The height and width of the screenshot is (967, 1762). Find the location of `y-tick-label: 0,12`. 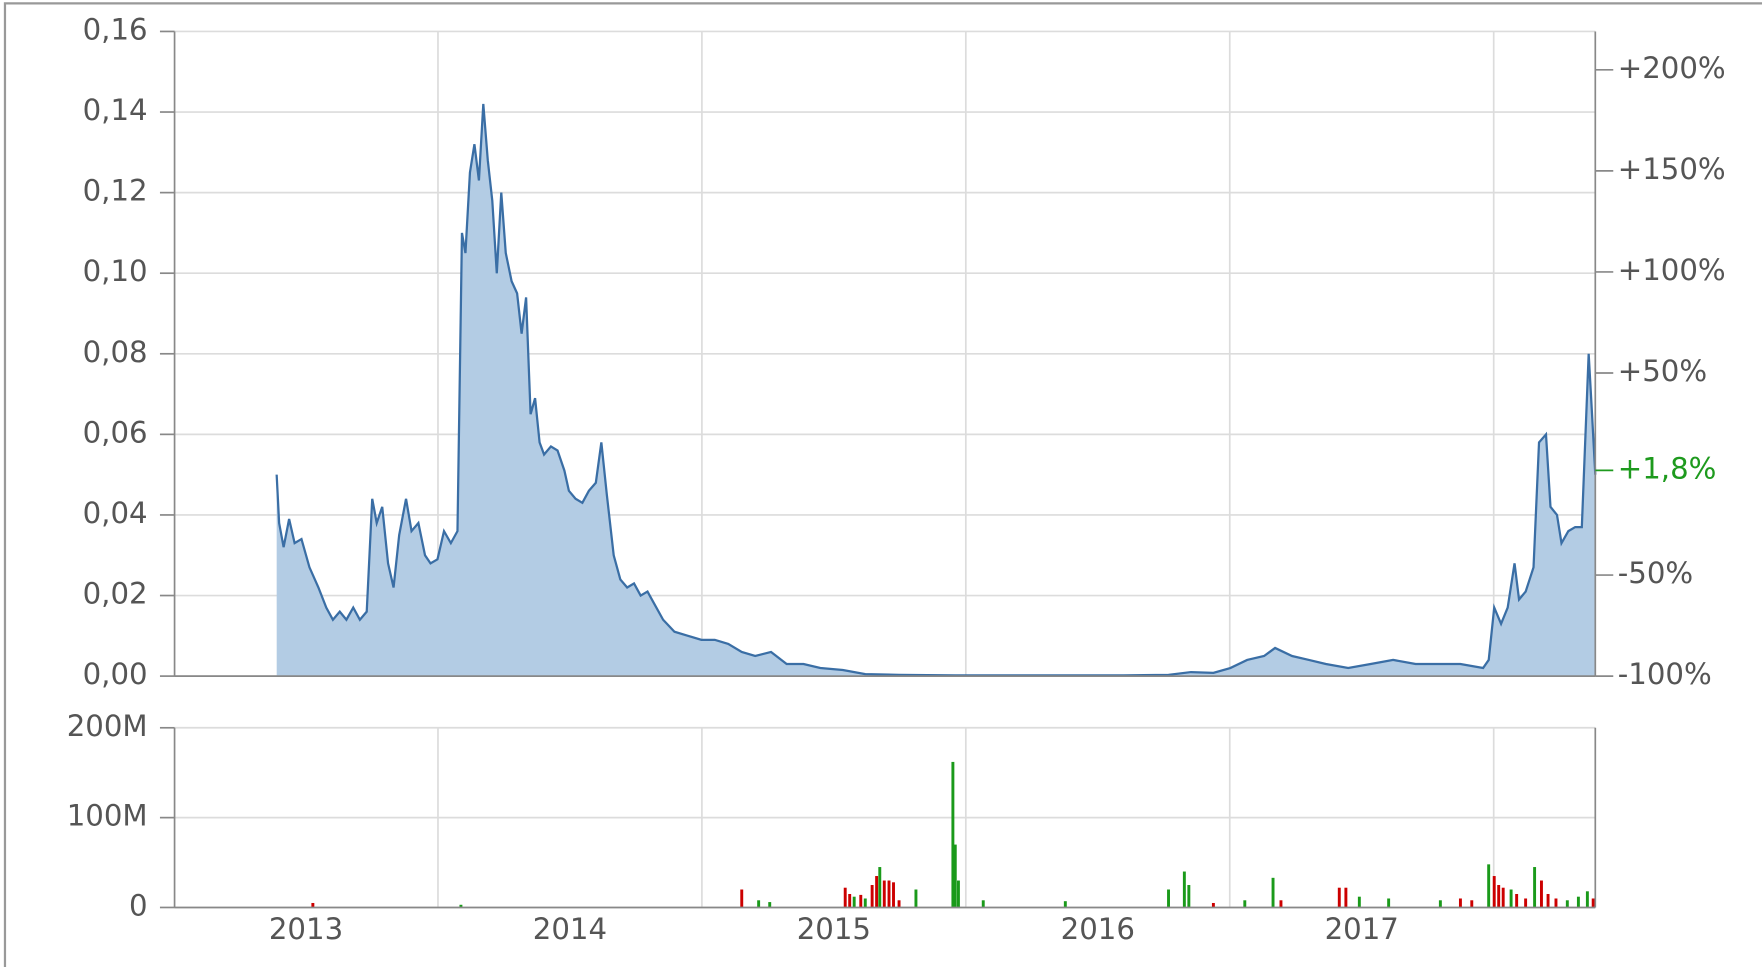

y-tick-label: 0,12 is located at coordinates (115, 191).